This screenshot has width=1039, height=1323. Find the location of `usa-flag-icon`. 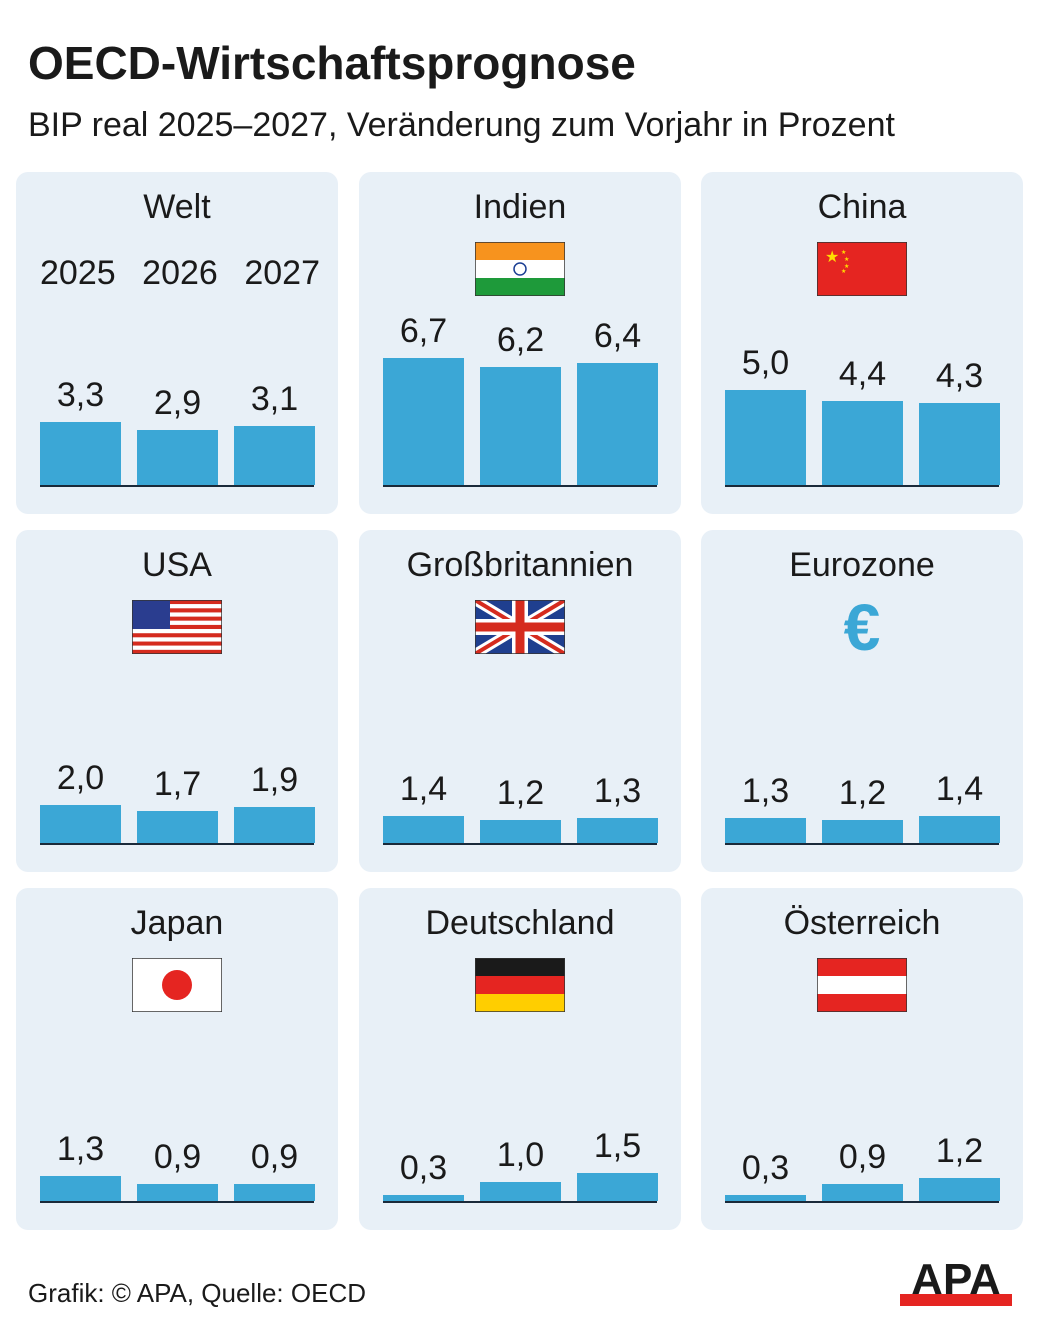

usa-flag-icon is located at coordinates (177, 627).